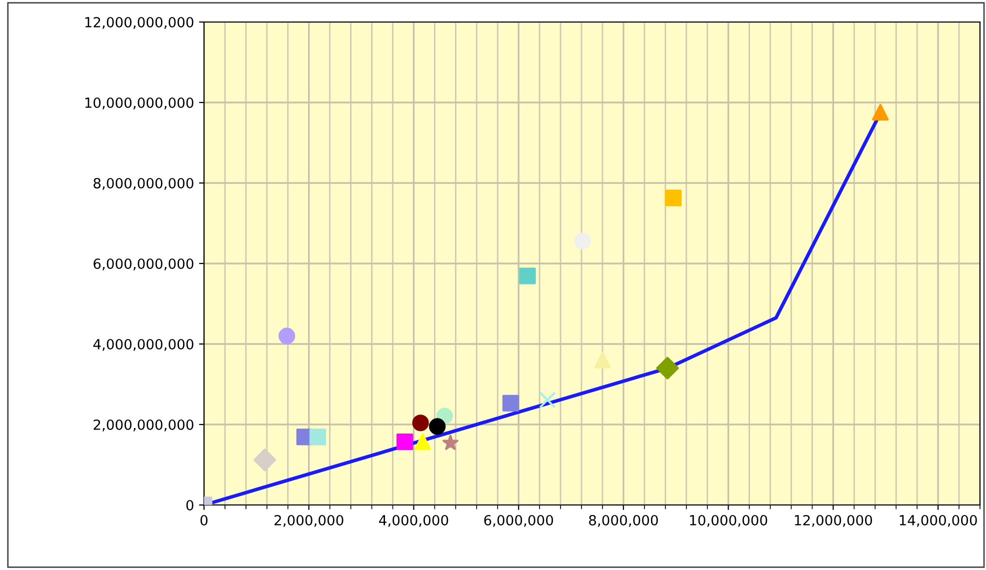 This screenshot has width=986, height=570. I want to click on x-tick-label: 4,000,000, so click(413, 520).